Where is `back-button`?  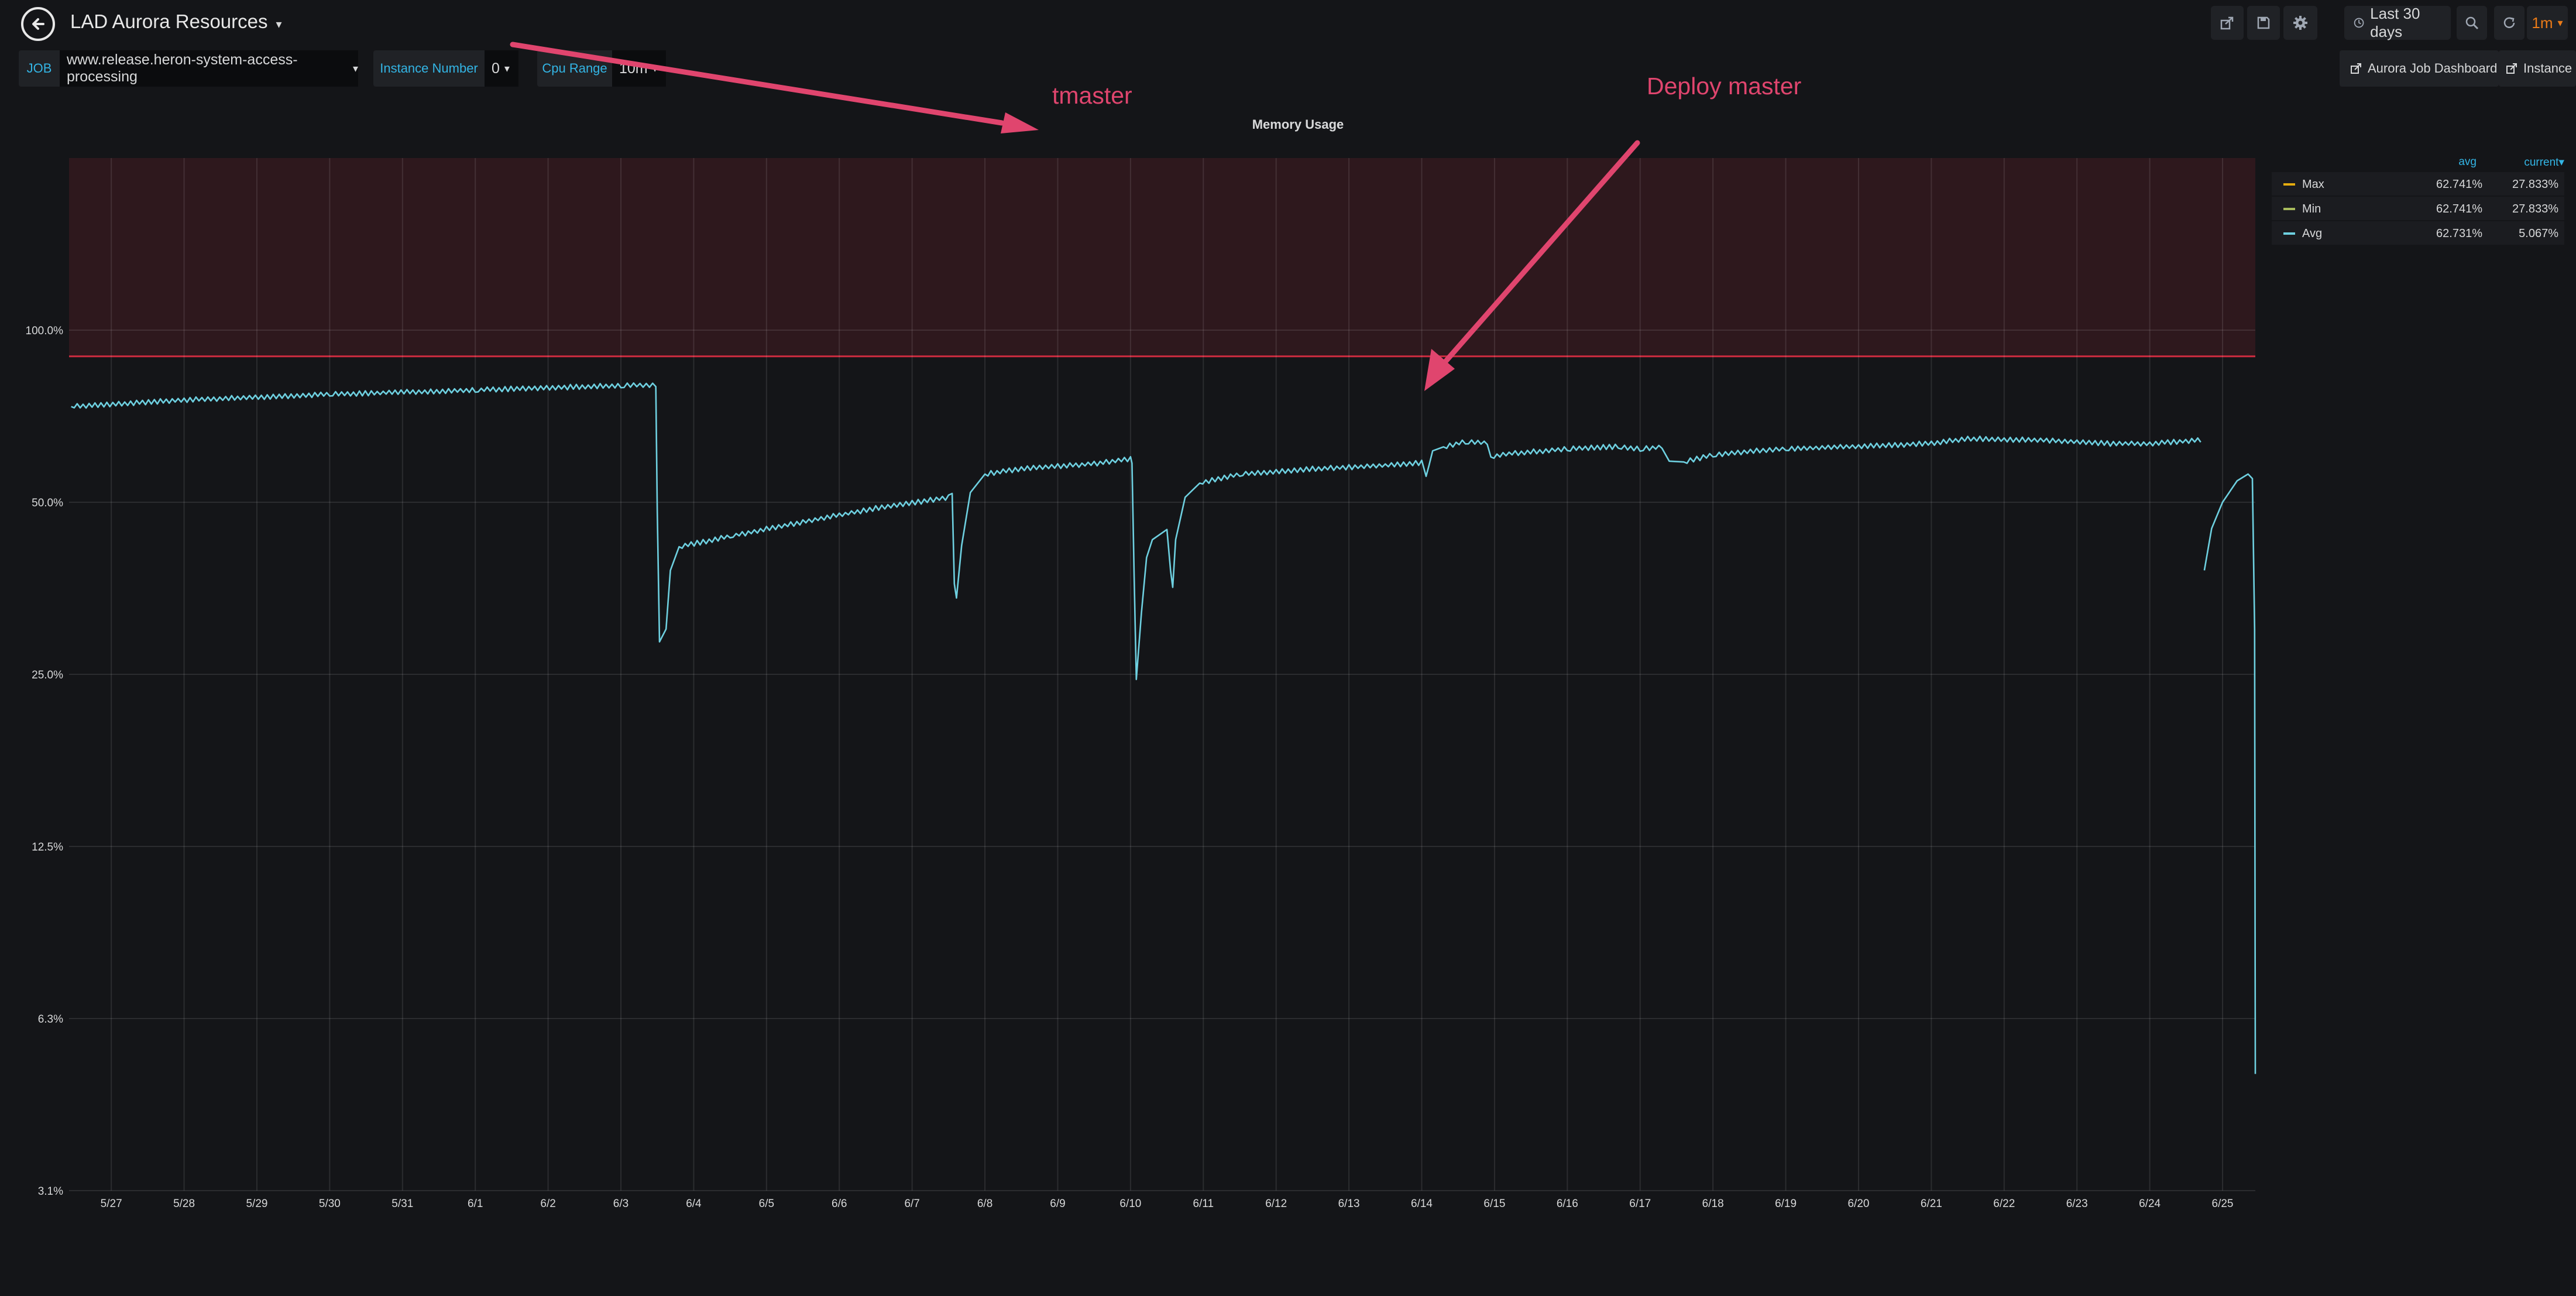 back-button is located at coordinates (38, 24).